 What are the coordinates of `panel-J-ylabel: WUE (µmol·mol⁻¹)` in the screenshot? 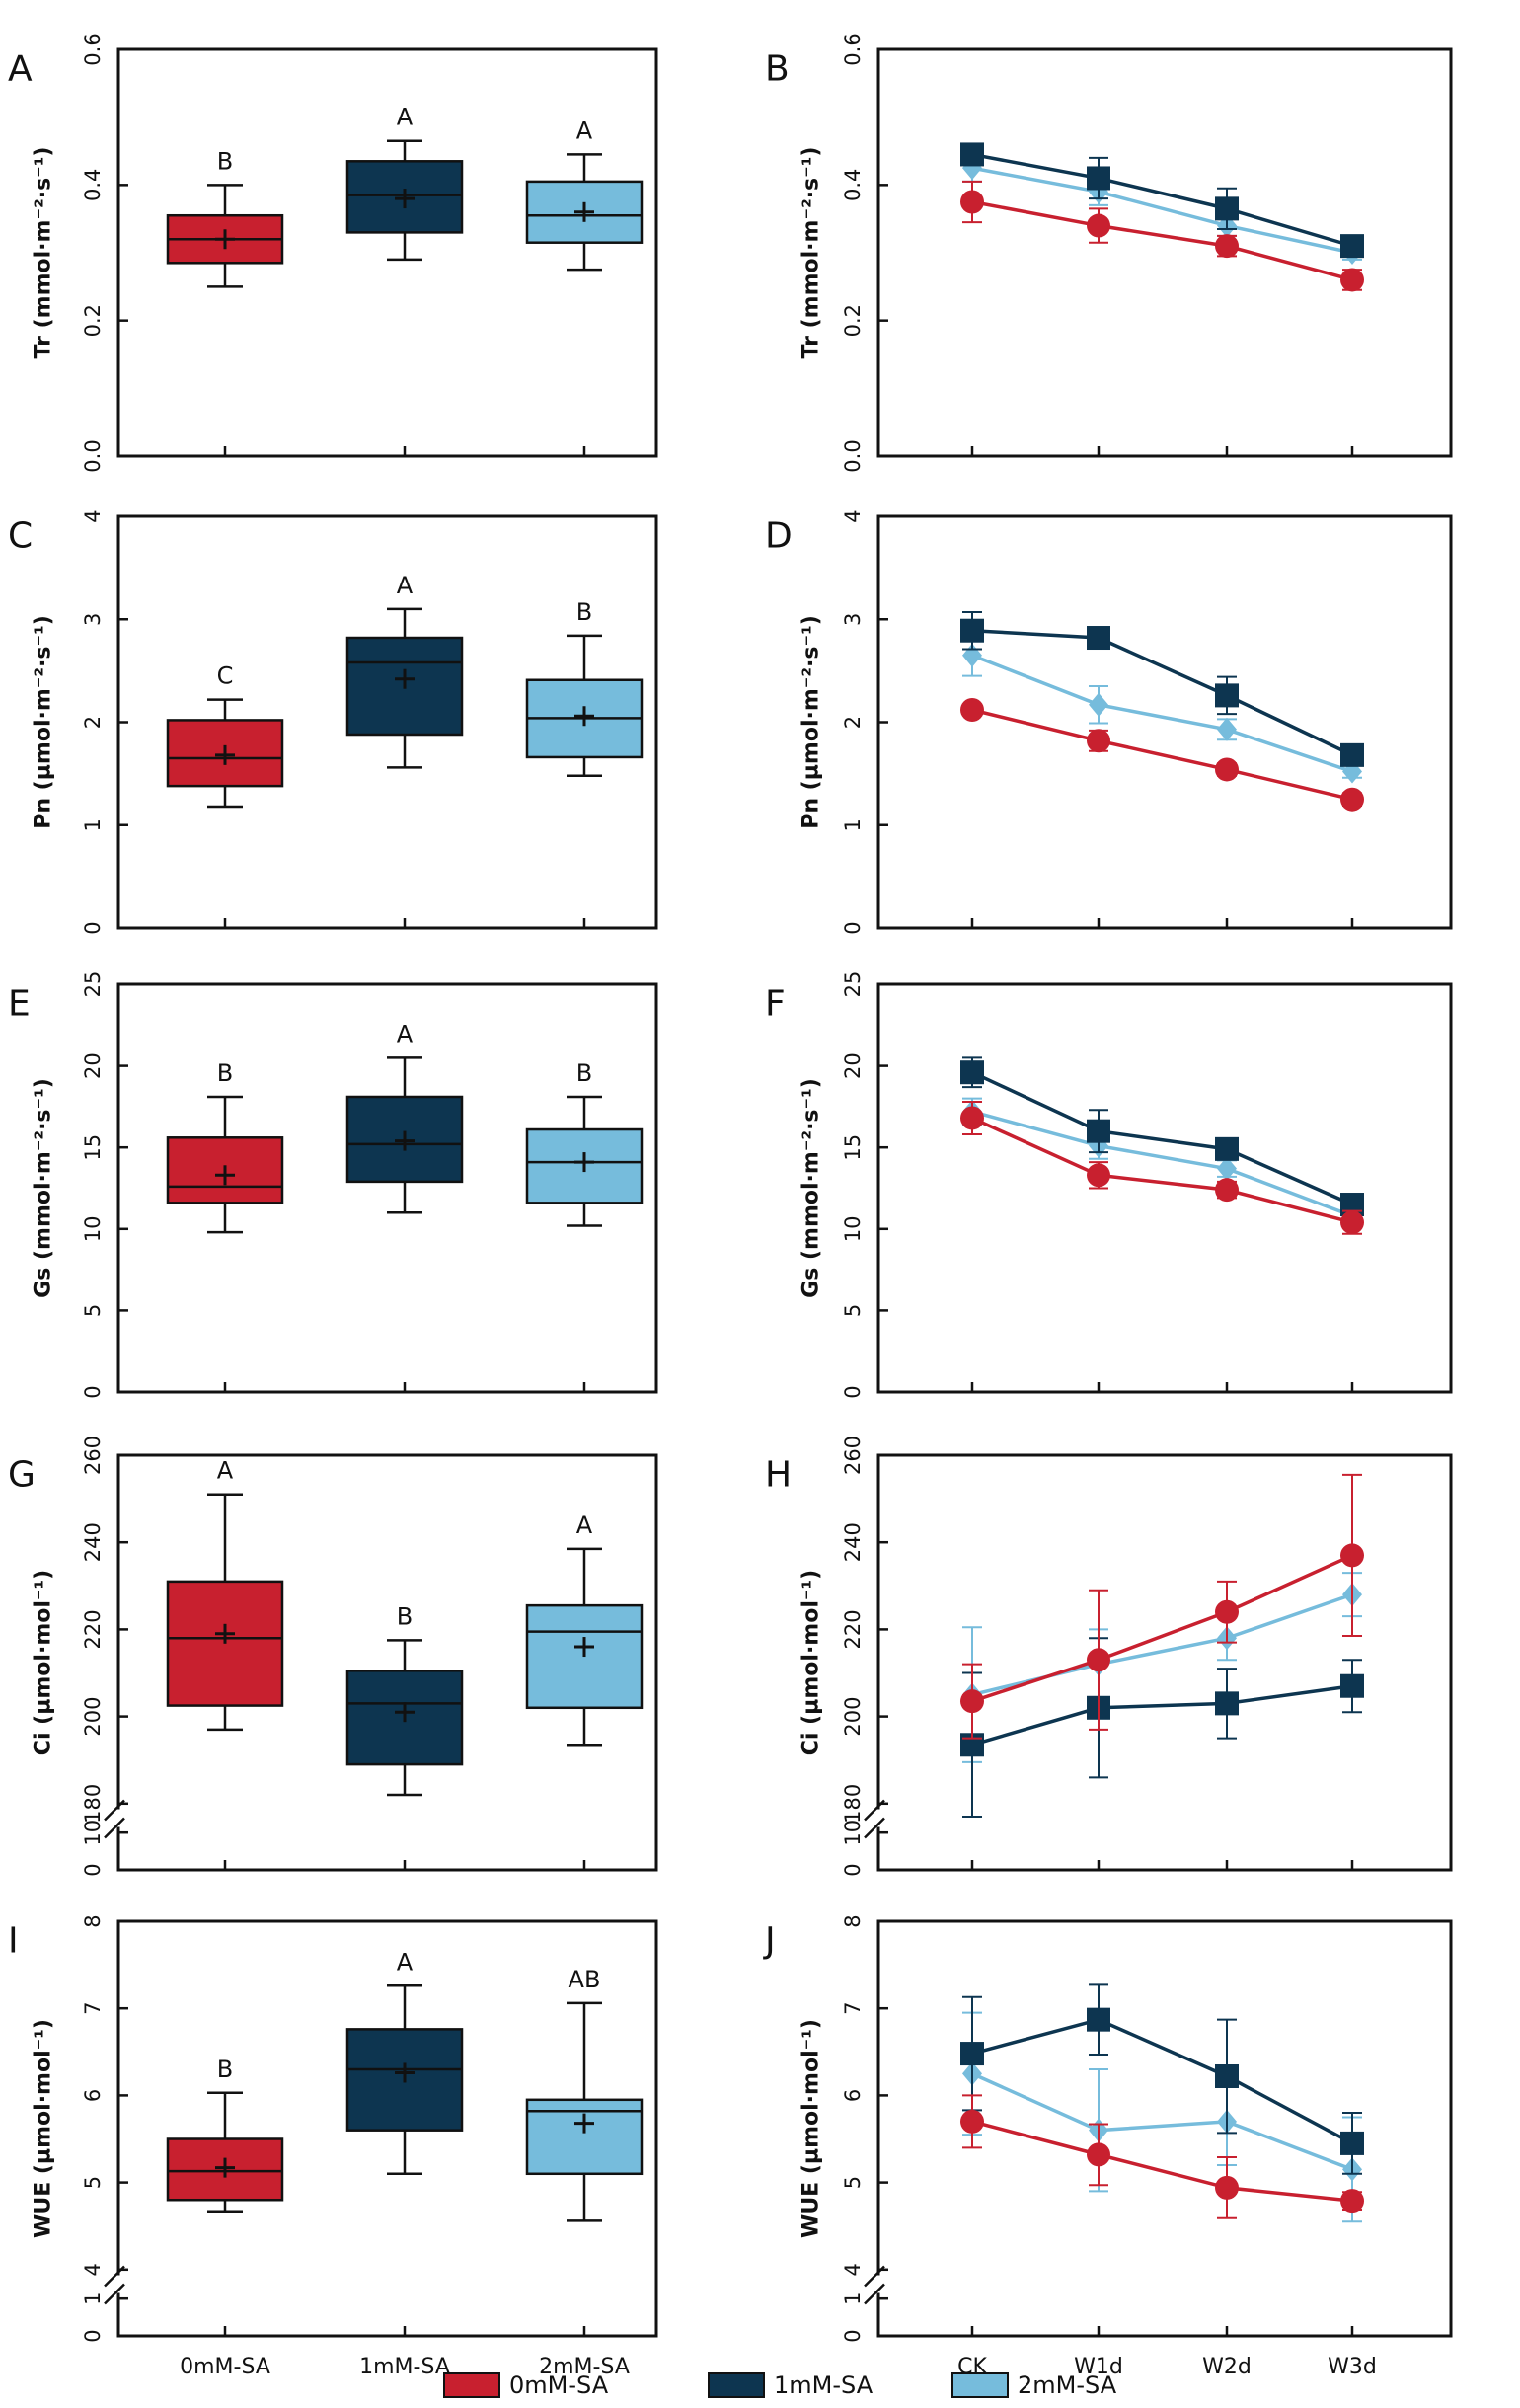 It's located at (811, 2128).